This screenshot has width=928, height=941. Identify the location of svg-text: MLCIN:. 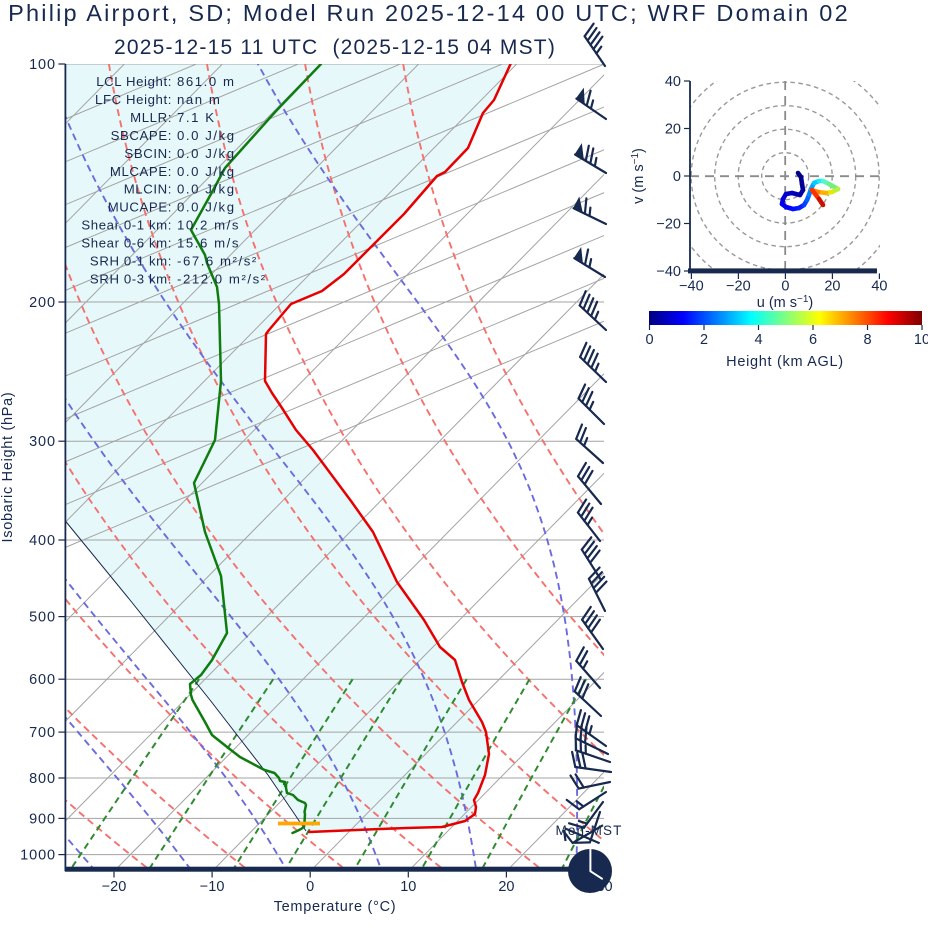
(148, 189).